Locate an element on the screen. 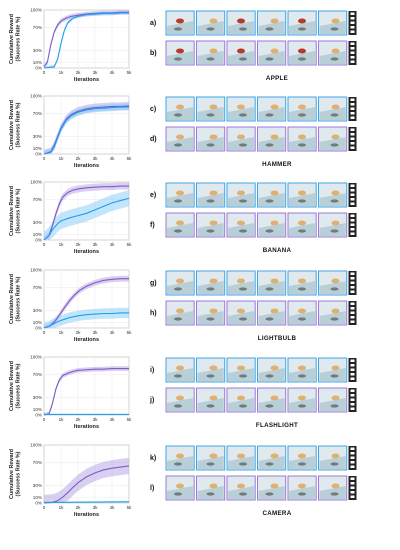 The image size is (400, 550). y-tick-label: 100% is located at coordinates (36, 10).